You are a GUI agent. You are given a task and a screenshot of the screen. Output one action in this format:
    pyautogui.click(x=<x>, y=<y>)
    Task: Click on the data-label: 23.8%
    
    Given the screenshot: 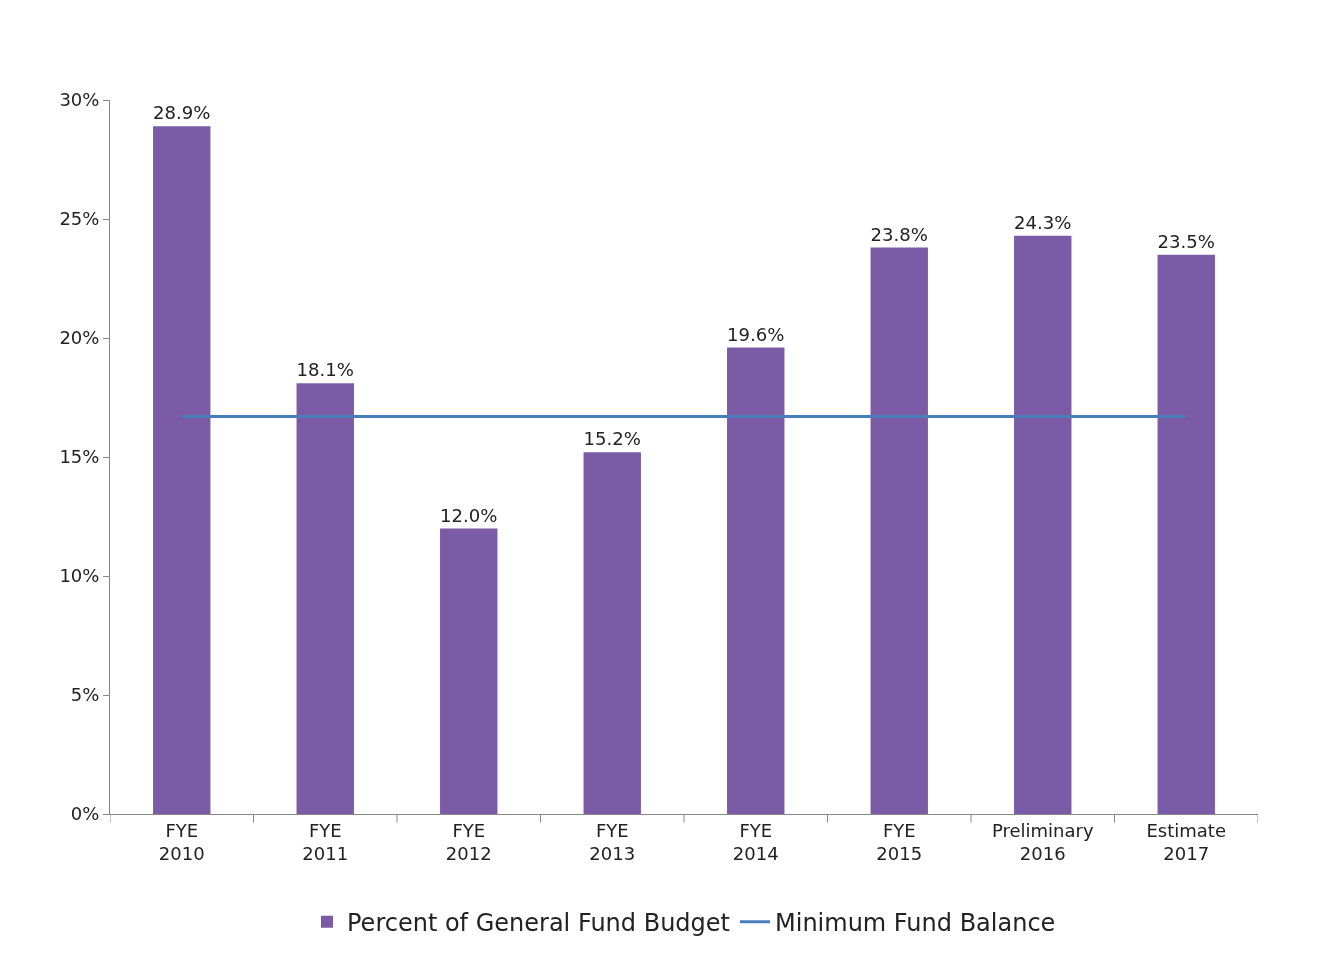 What is the action you would take?
    pyautogui.click(x=899, y=234)
    